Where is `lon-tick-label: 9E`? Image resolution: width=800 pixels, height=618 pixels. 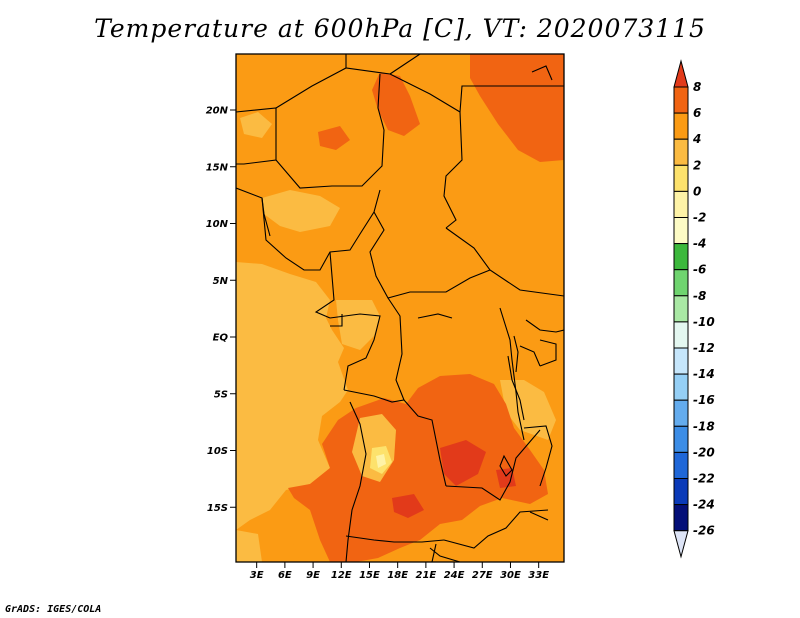
lon-tick-label: 9E is located at coordinates (313, 575).